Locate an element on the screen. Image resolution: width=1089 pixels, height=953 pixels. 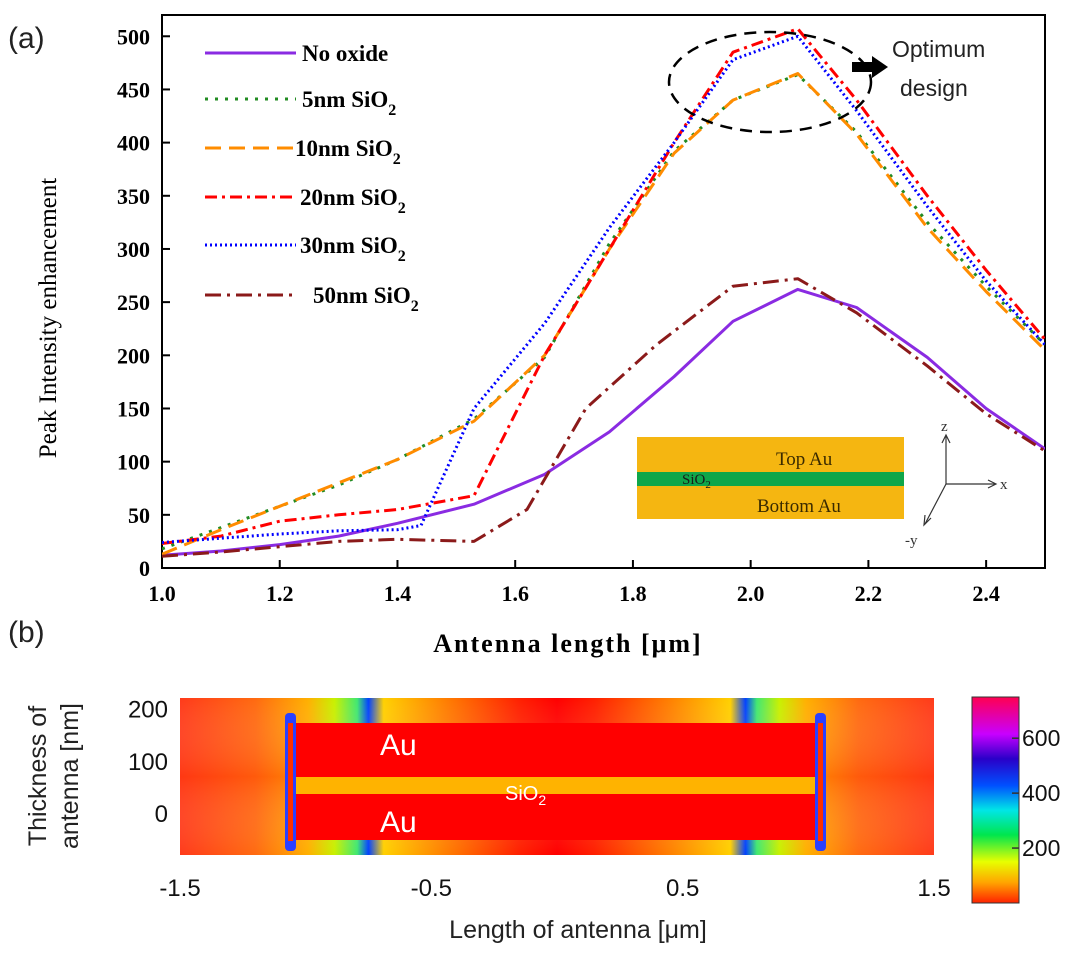
heatmap-au-bottom-label: Au is located at coordinates (398, 822).